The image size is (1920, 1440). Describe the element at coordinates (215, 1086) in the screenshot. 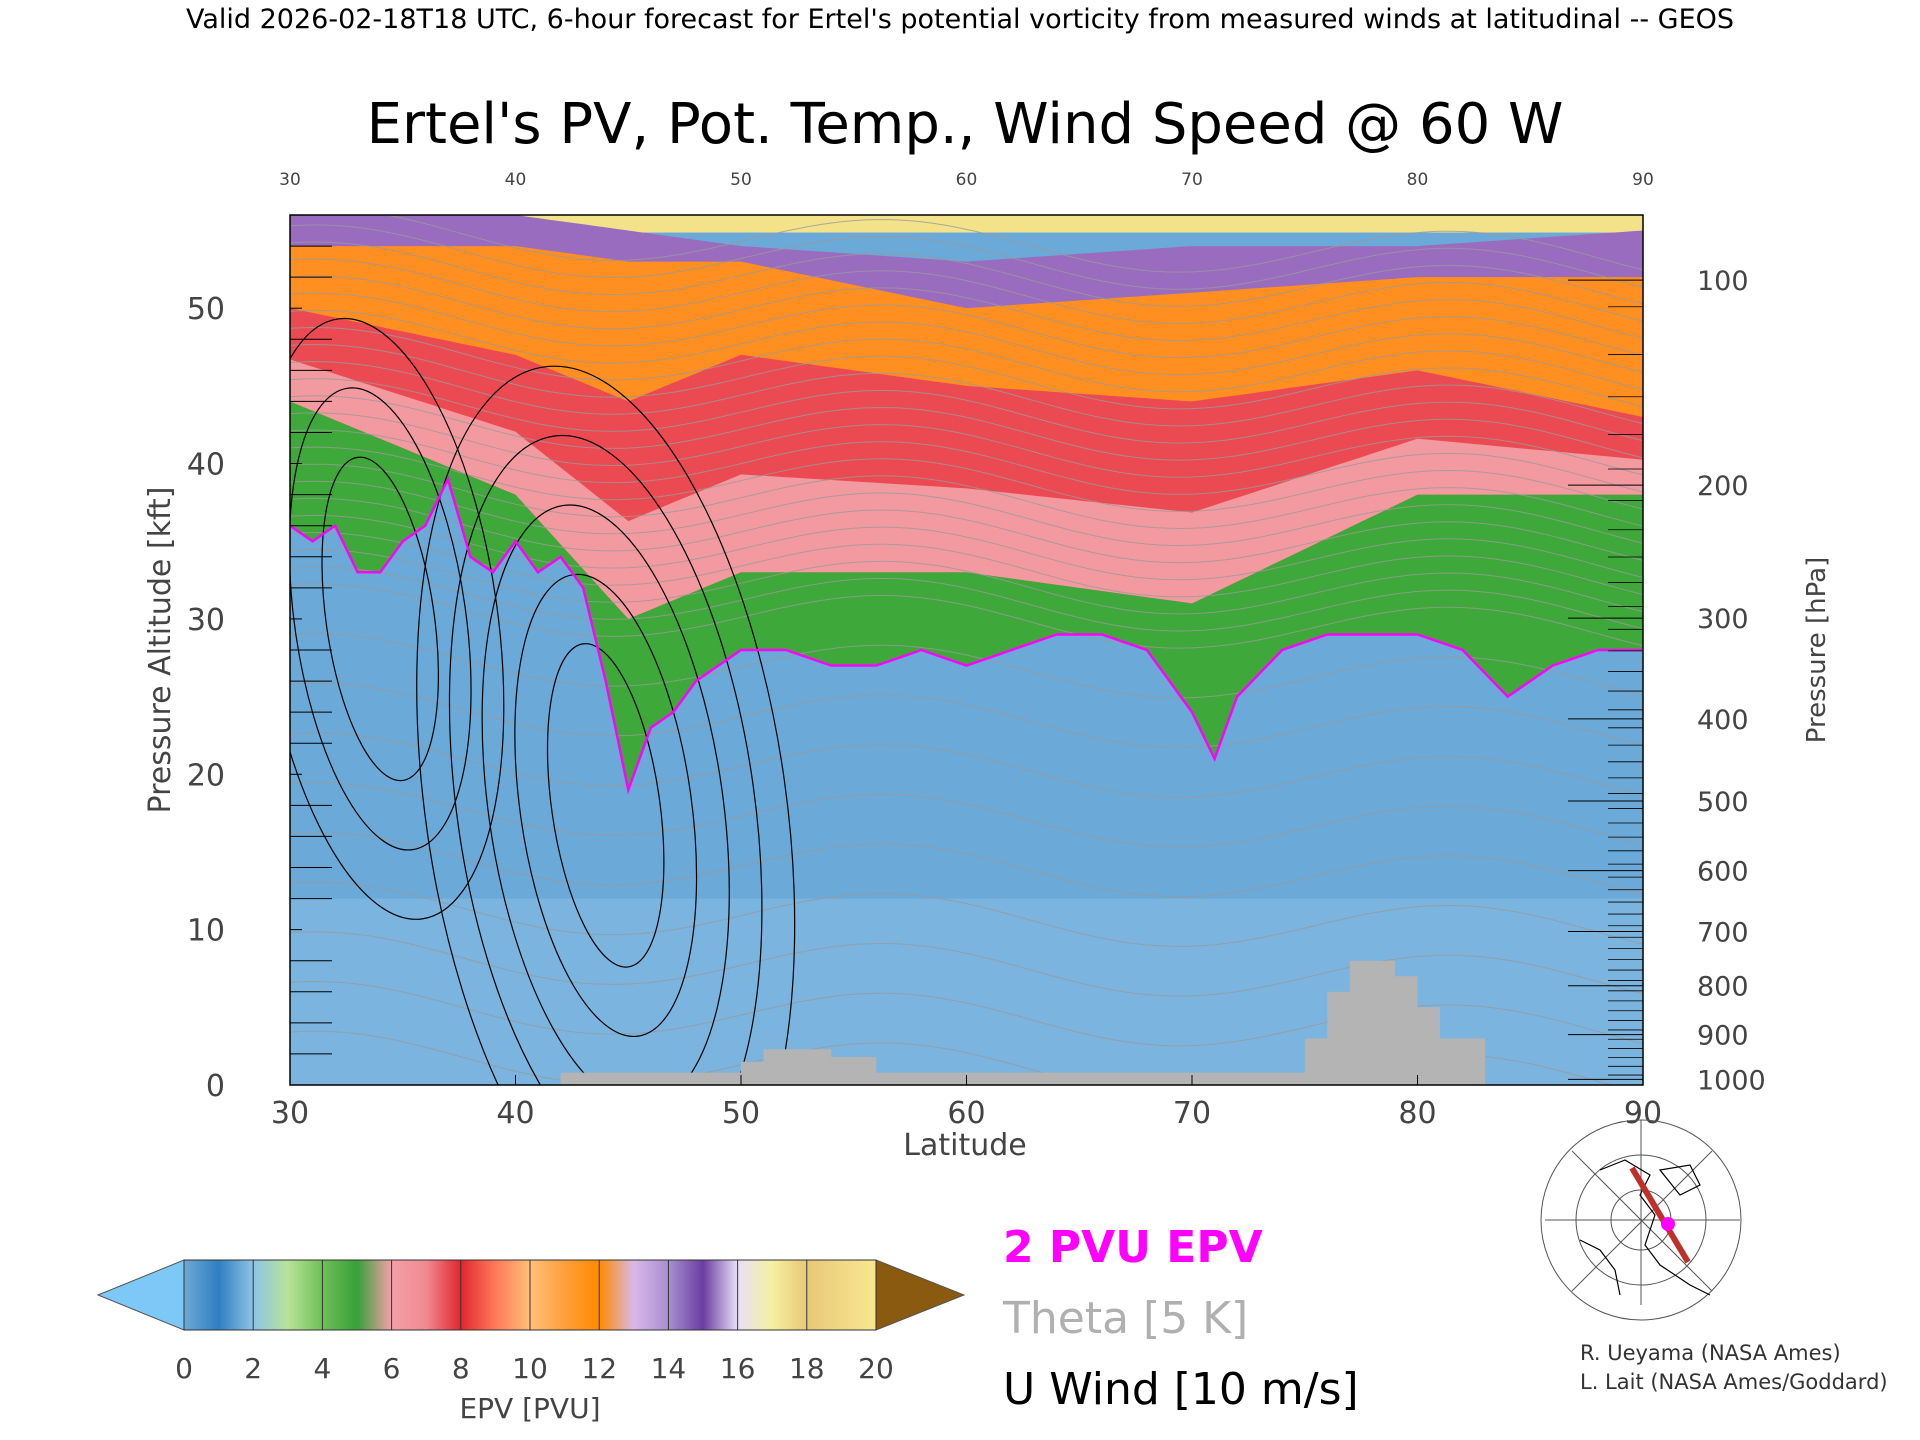

I see `y-tick-label: 0` at that location.